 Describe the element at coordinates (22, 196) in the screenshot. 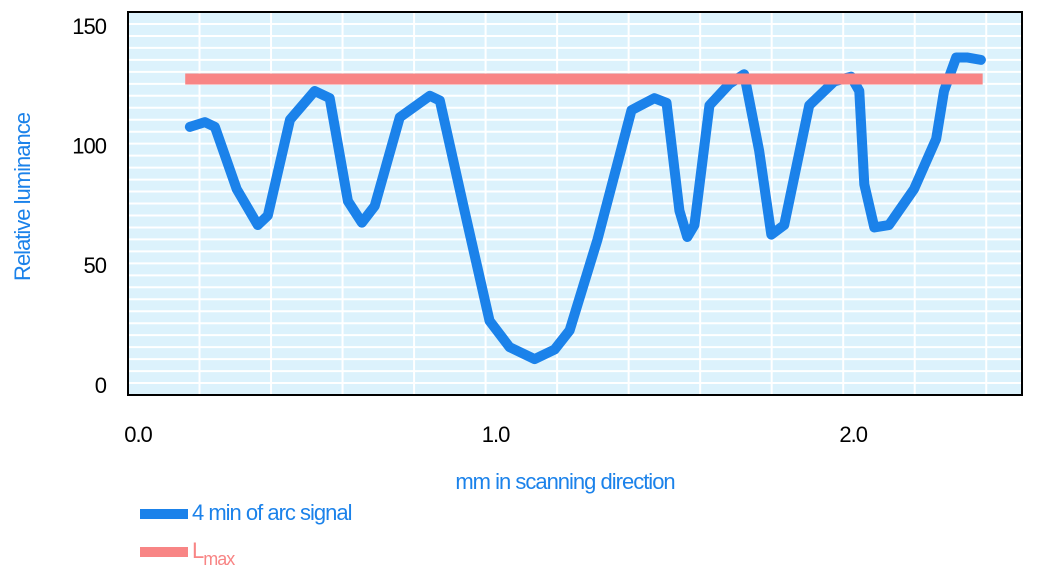

I see `y-axis-label: Relative luminance` at that location.